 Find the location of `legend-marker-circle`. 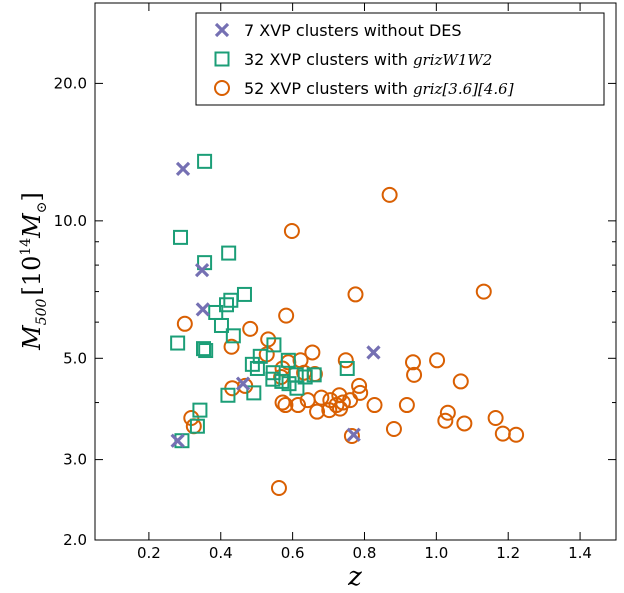

legend-marker-circle is located at coordinates (222, 88).